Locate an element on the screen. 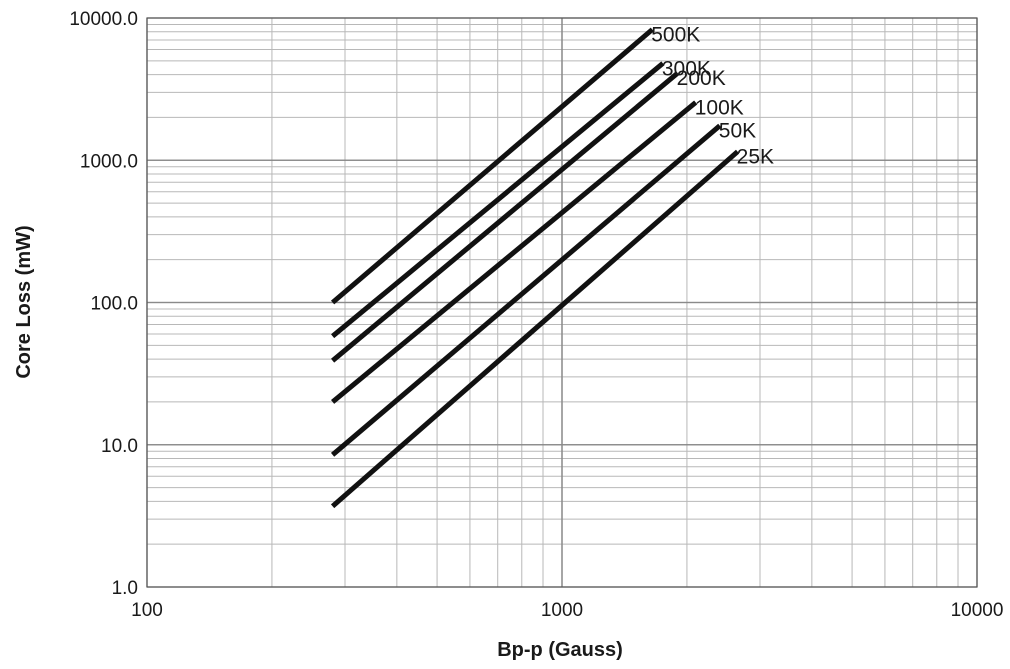 This screenshot has height=669, width=1010. series-label-500k: 500K is located at coordinates (675, 35).